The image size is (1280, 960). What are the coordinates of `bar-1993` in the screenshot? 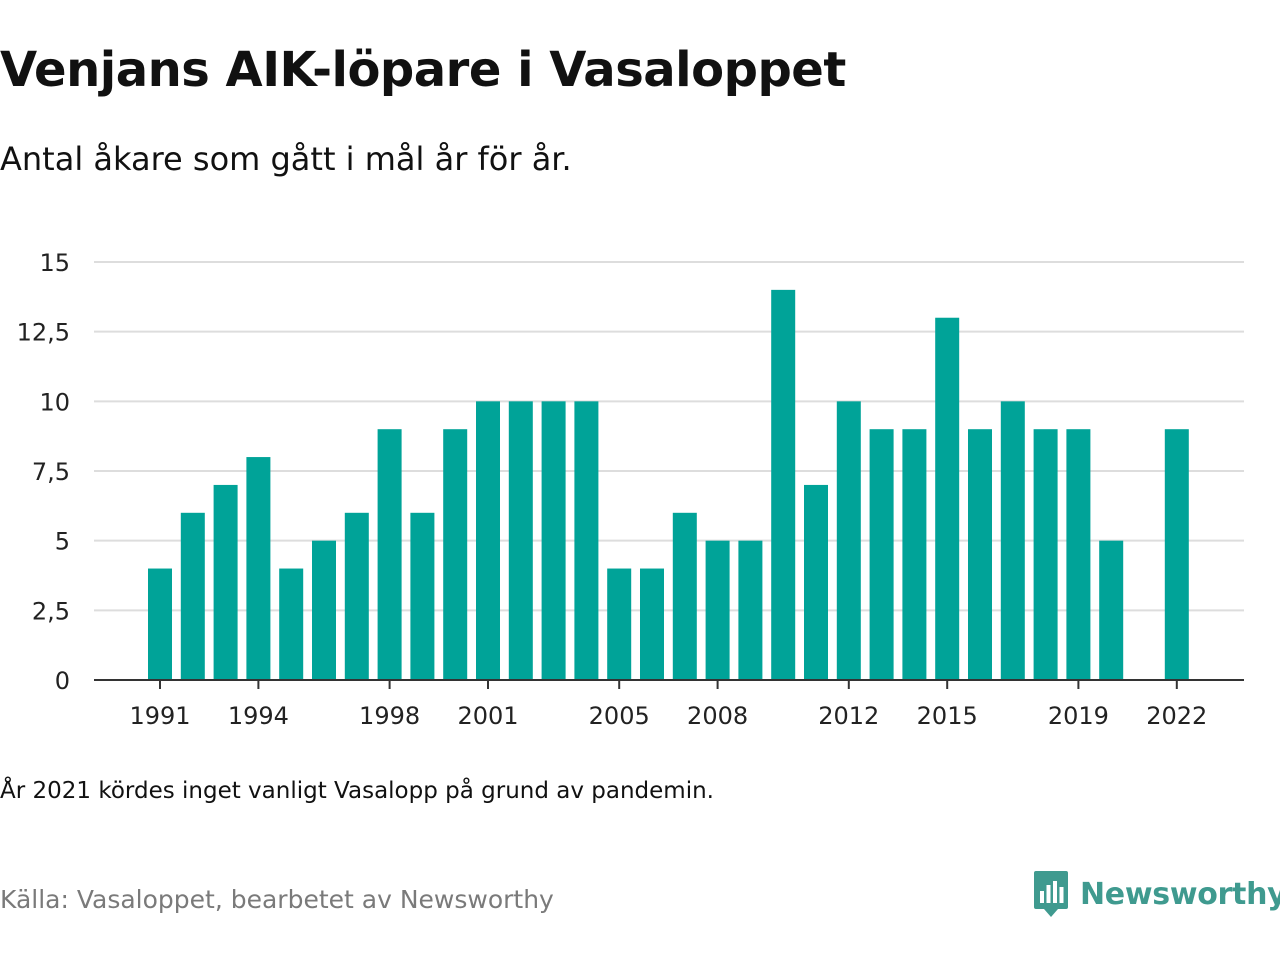 It's located at (225, 582).